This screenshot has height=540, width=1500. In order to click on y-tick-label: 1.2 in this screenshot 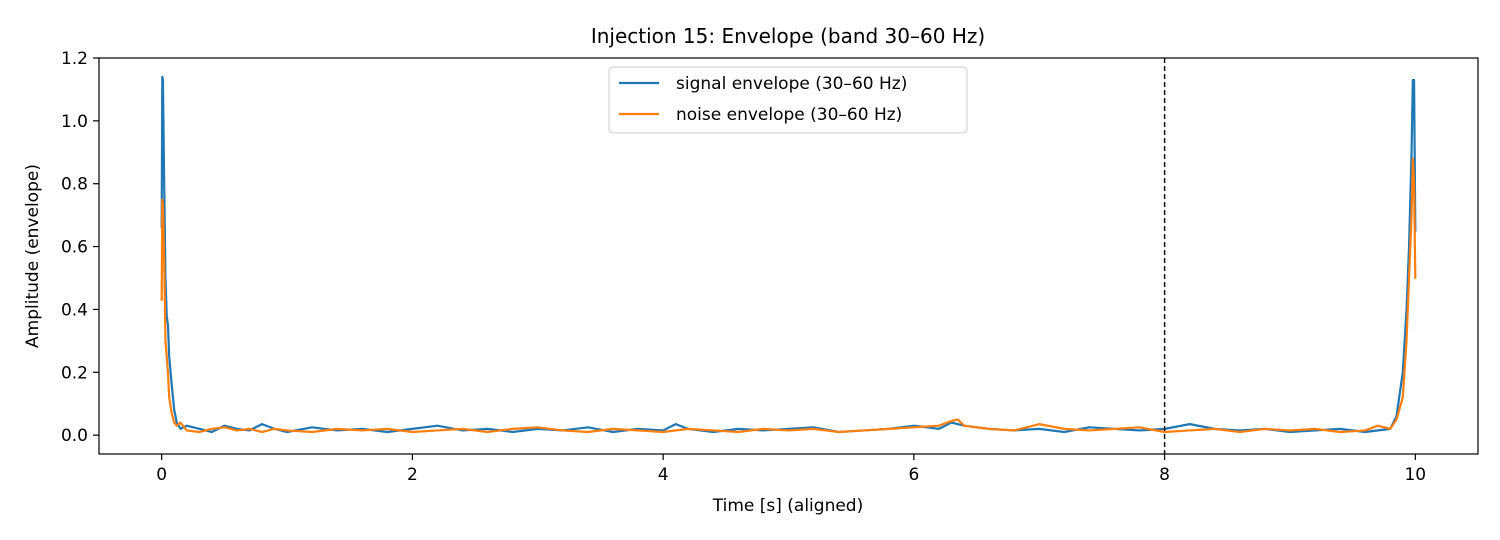, I will do `click(74, 59)`.